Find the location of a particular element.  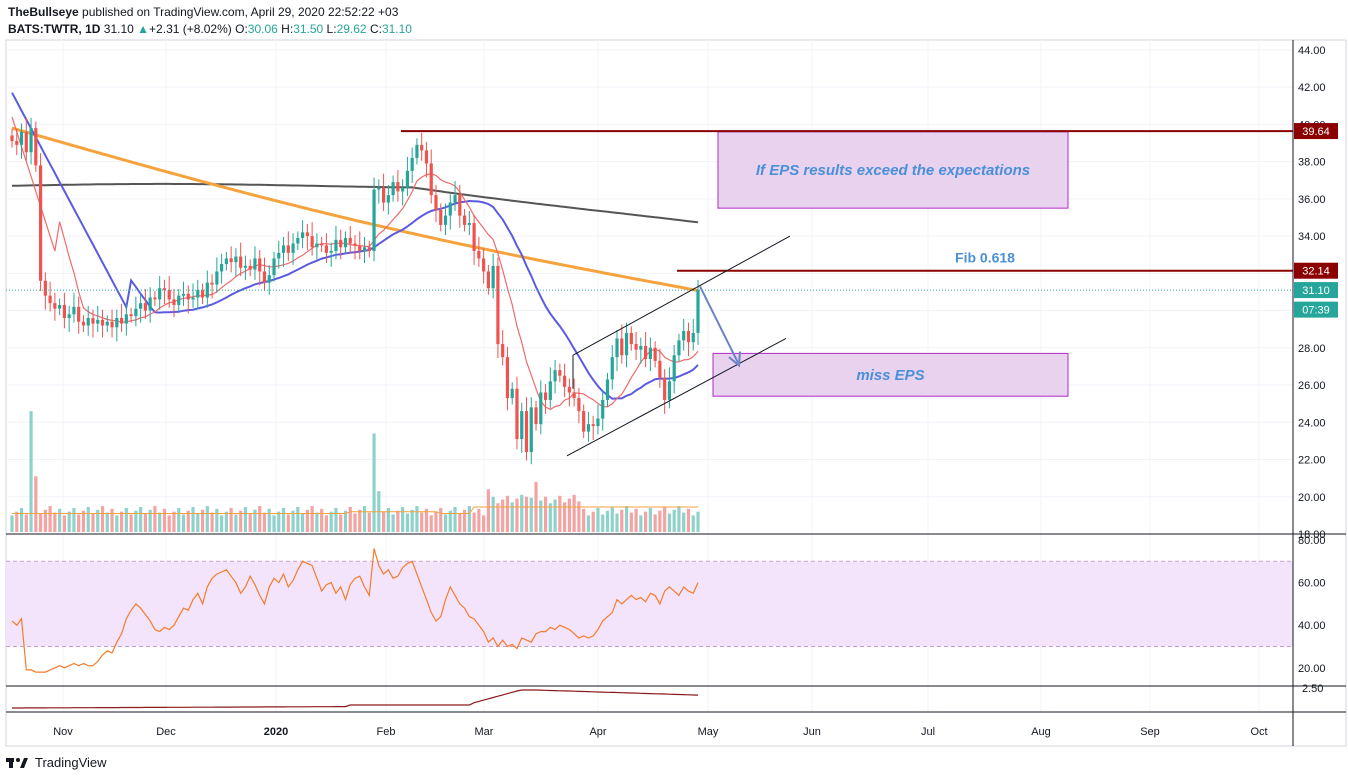

open-value: 30.06 is located at coordinates (262, 29).